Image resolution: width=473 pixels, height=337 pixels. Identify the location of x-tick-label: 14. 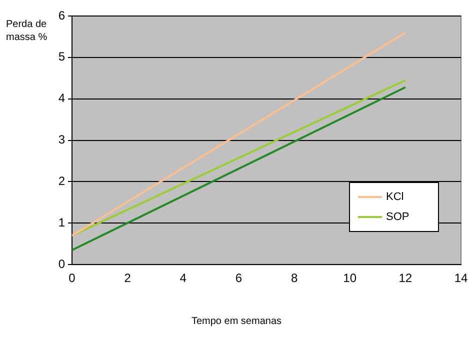
(461, 278).